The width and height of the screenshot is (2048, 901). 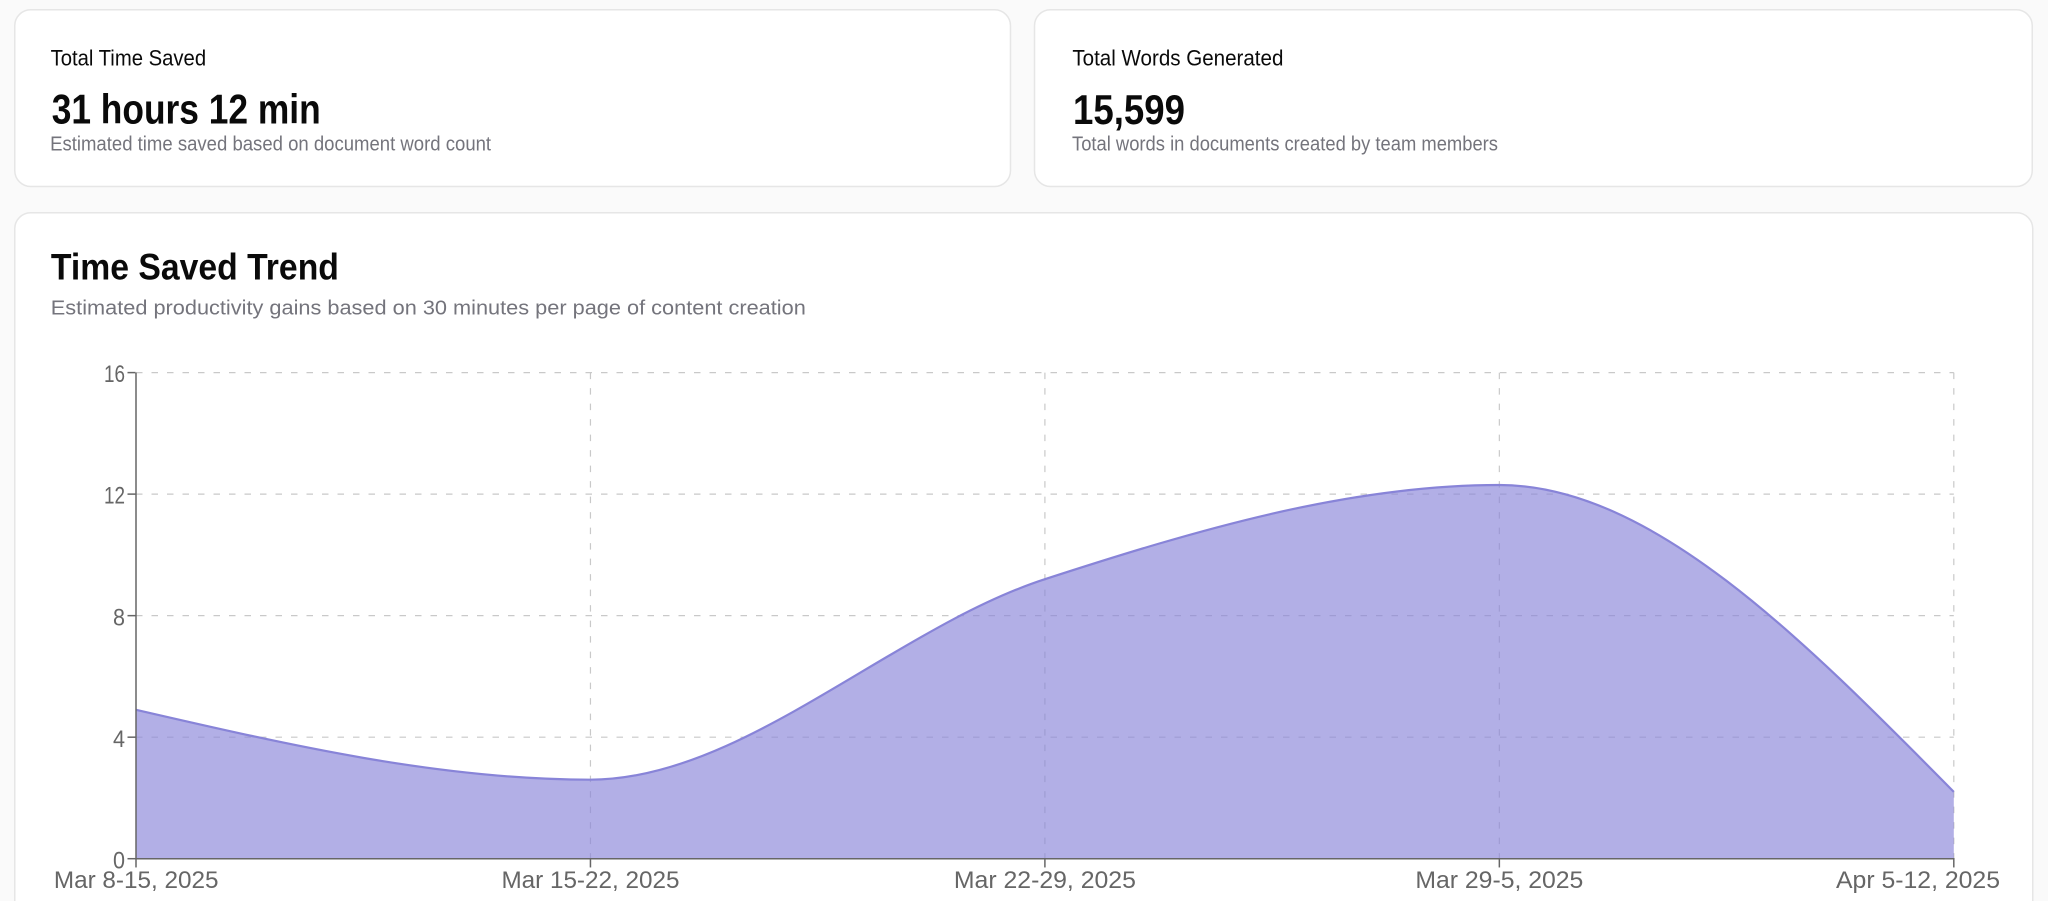 What do you see at coordinates (119, 860) in the screenshot?
I see `svg-text: 0` at bounding box center [119, 860].